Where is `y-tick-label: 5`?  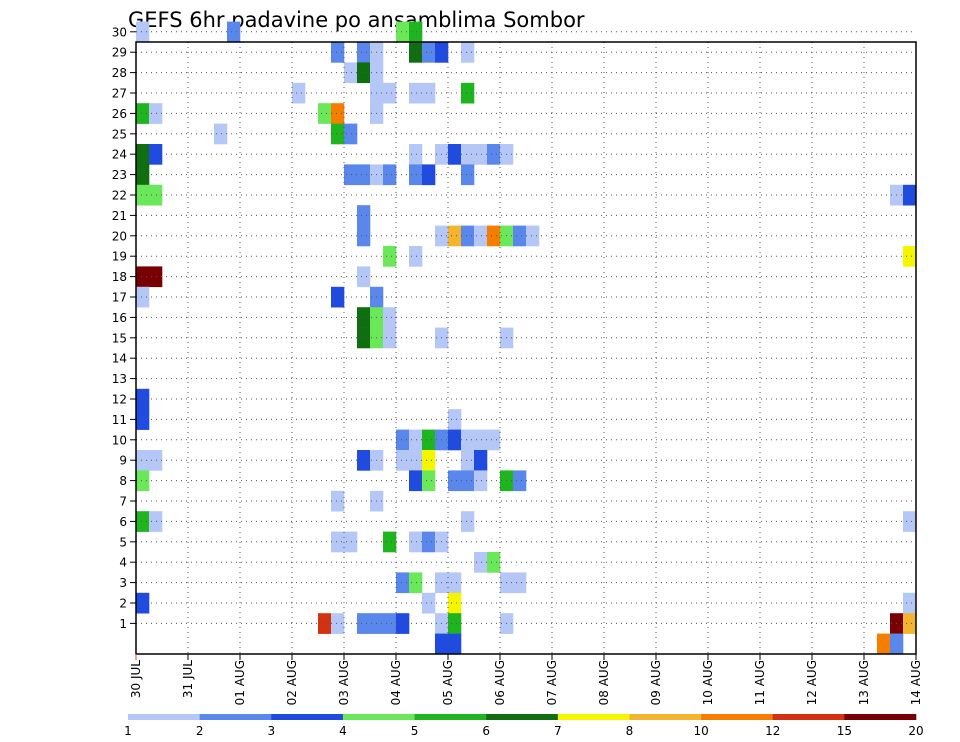 y-tick-label: 5 is located at coordinates (123, 542).